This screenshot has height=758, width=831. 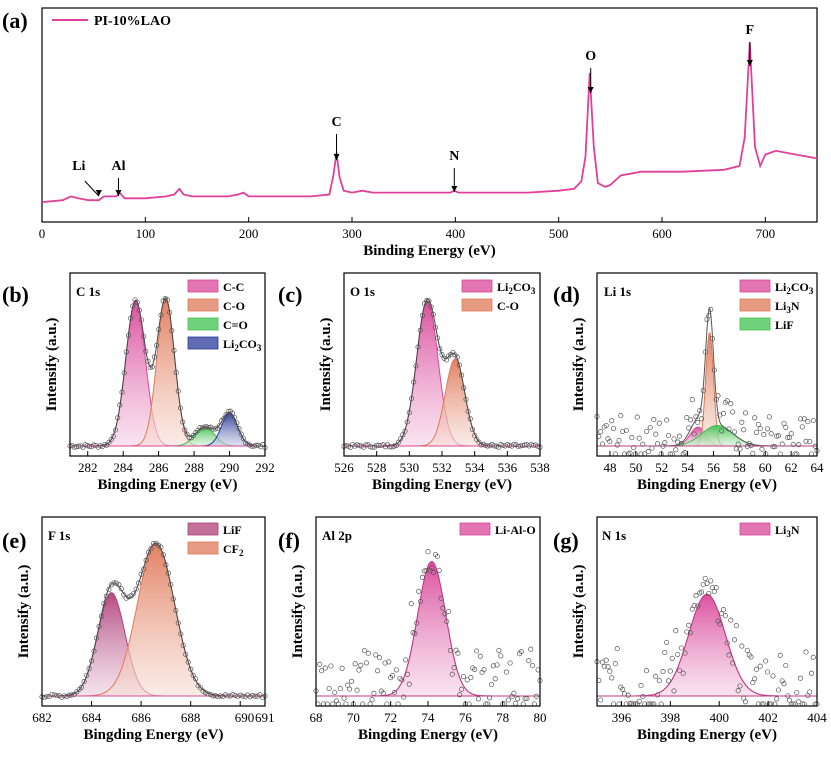 What do you see at coordinates (466, 717) in the screenshot?
I see `x-tick-label: 76` at bounding box center [466, 717].